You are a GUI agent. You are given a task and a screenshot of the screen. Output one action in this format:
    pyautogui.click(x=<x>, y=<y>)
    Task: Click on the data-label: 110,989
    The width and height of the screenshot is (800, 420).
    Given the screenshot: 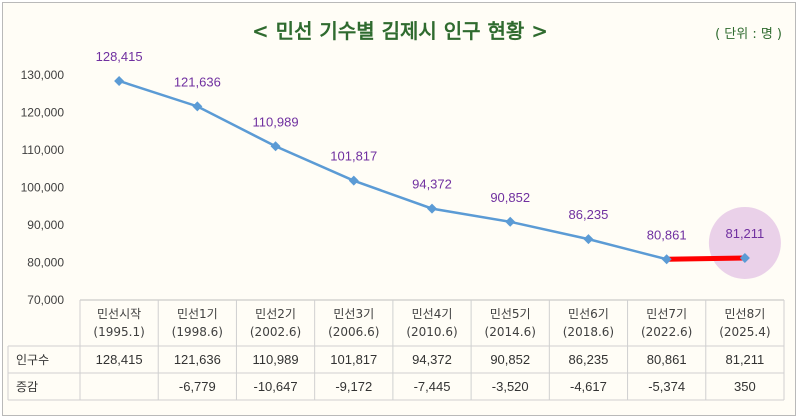 What is the action you would take?
    pyautogui.click(x=276, y=121)
    